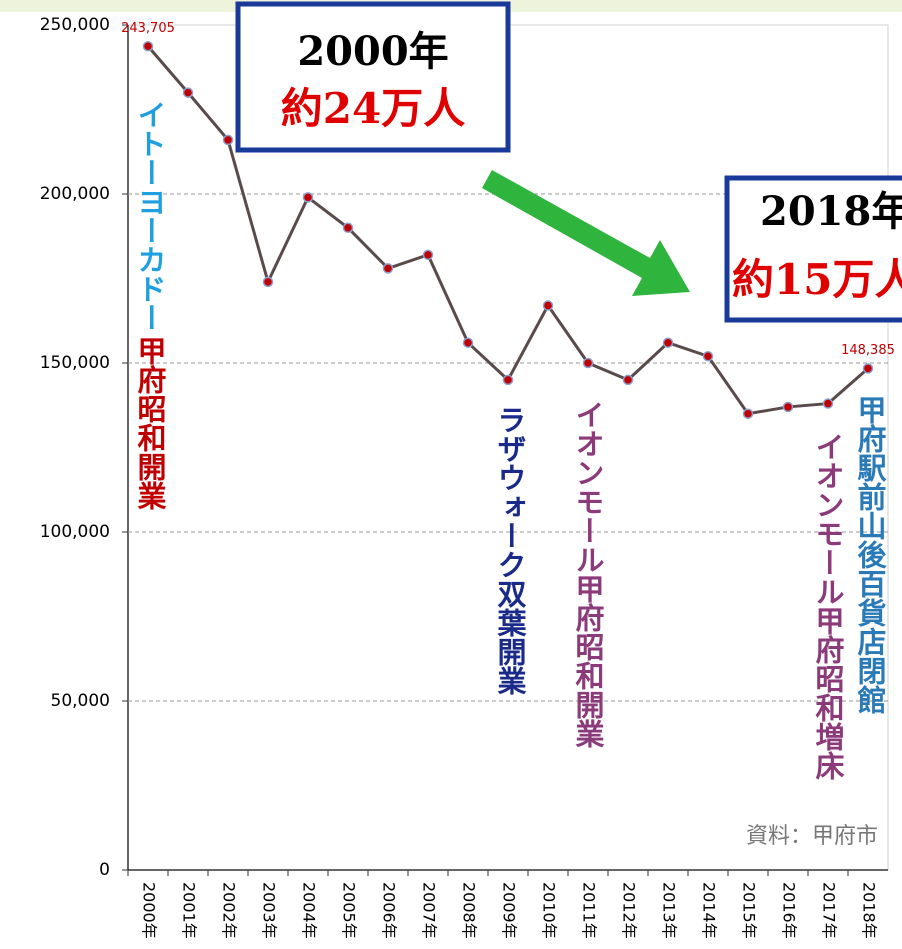 Image resolution: width=902 pixels, height=949 pixels. Describe the element at coordinates (509, 910) in the screenshot. I see `x-tick-label: 2009年` at that location.